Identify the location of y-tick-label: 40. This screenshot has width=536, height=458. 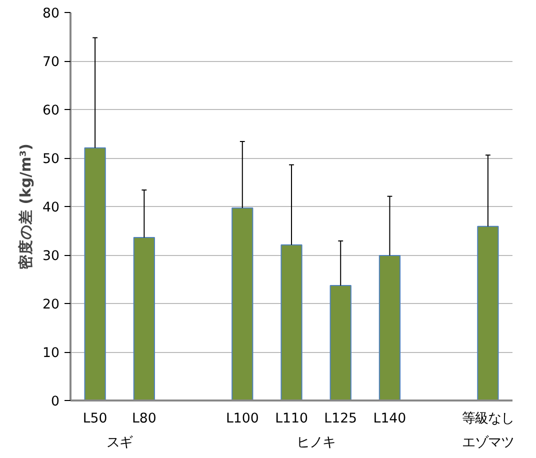
(51, 208).